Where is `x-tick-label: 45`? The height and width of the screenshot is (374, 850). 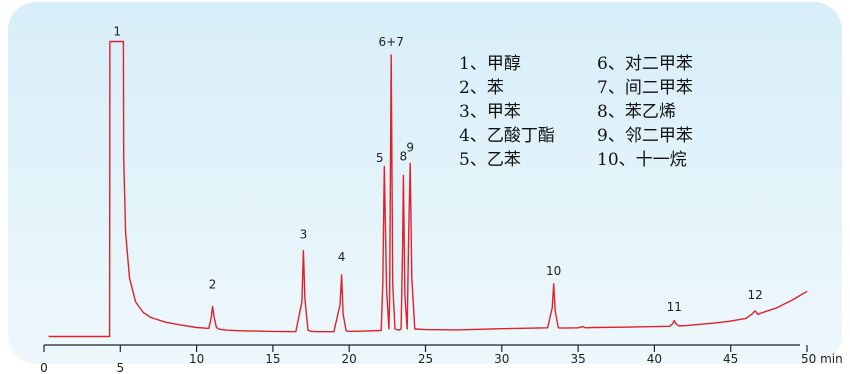
x-tick-label: 45 is located at coordinates (730, 359).